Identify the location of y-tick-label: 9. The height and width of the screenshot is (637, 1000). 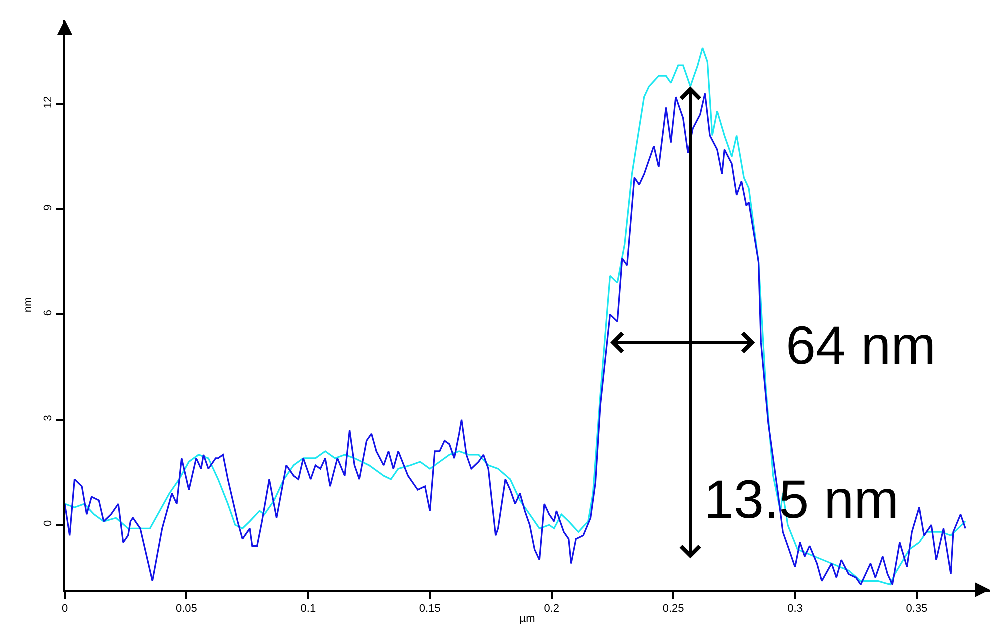
(48, 207).